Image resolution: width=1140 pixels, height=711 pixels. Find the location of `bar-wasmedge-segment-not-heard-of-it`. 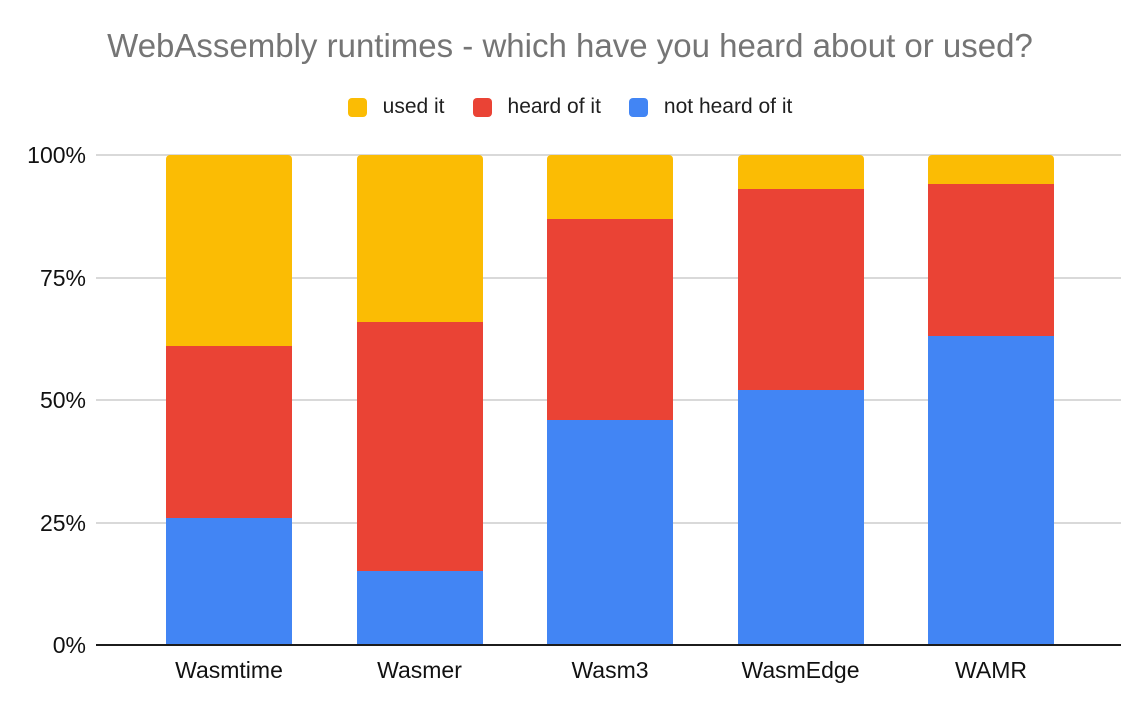

bar-wasmedge-segment-not-heard-of-it is located at coordinates (800, 517).